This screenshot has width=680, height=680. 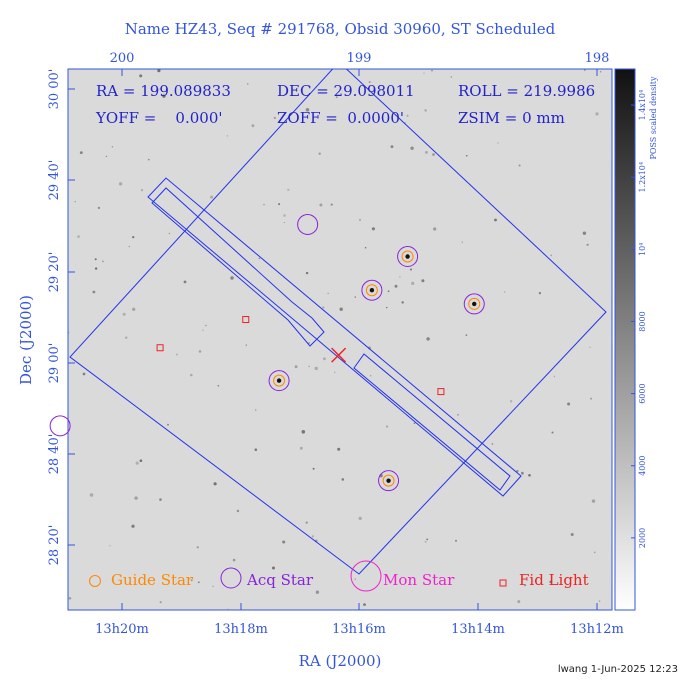 I want to click on legend-fid-light: Fid Light, so click(x=554, y=580).